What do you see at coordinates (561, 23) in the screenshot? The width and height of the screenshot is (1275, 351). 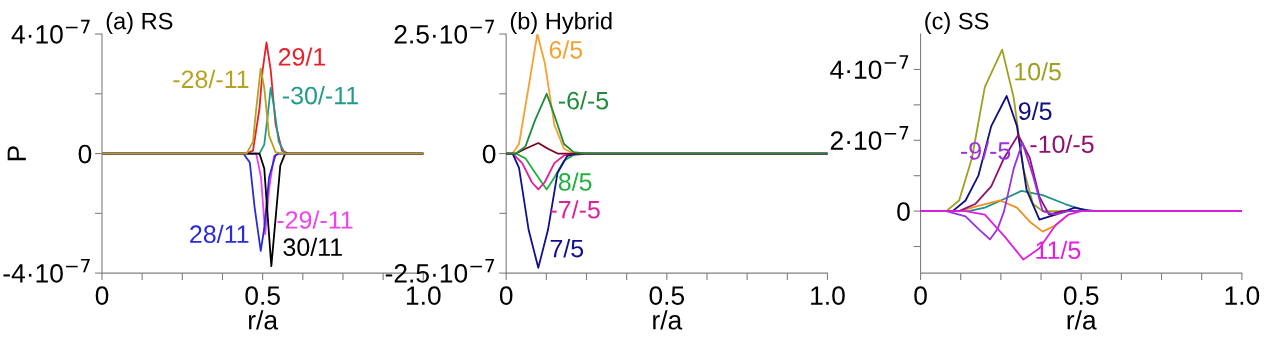 I see `chart-title: (b) Hybrid` at bounding box center [561, 23].